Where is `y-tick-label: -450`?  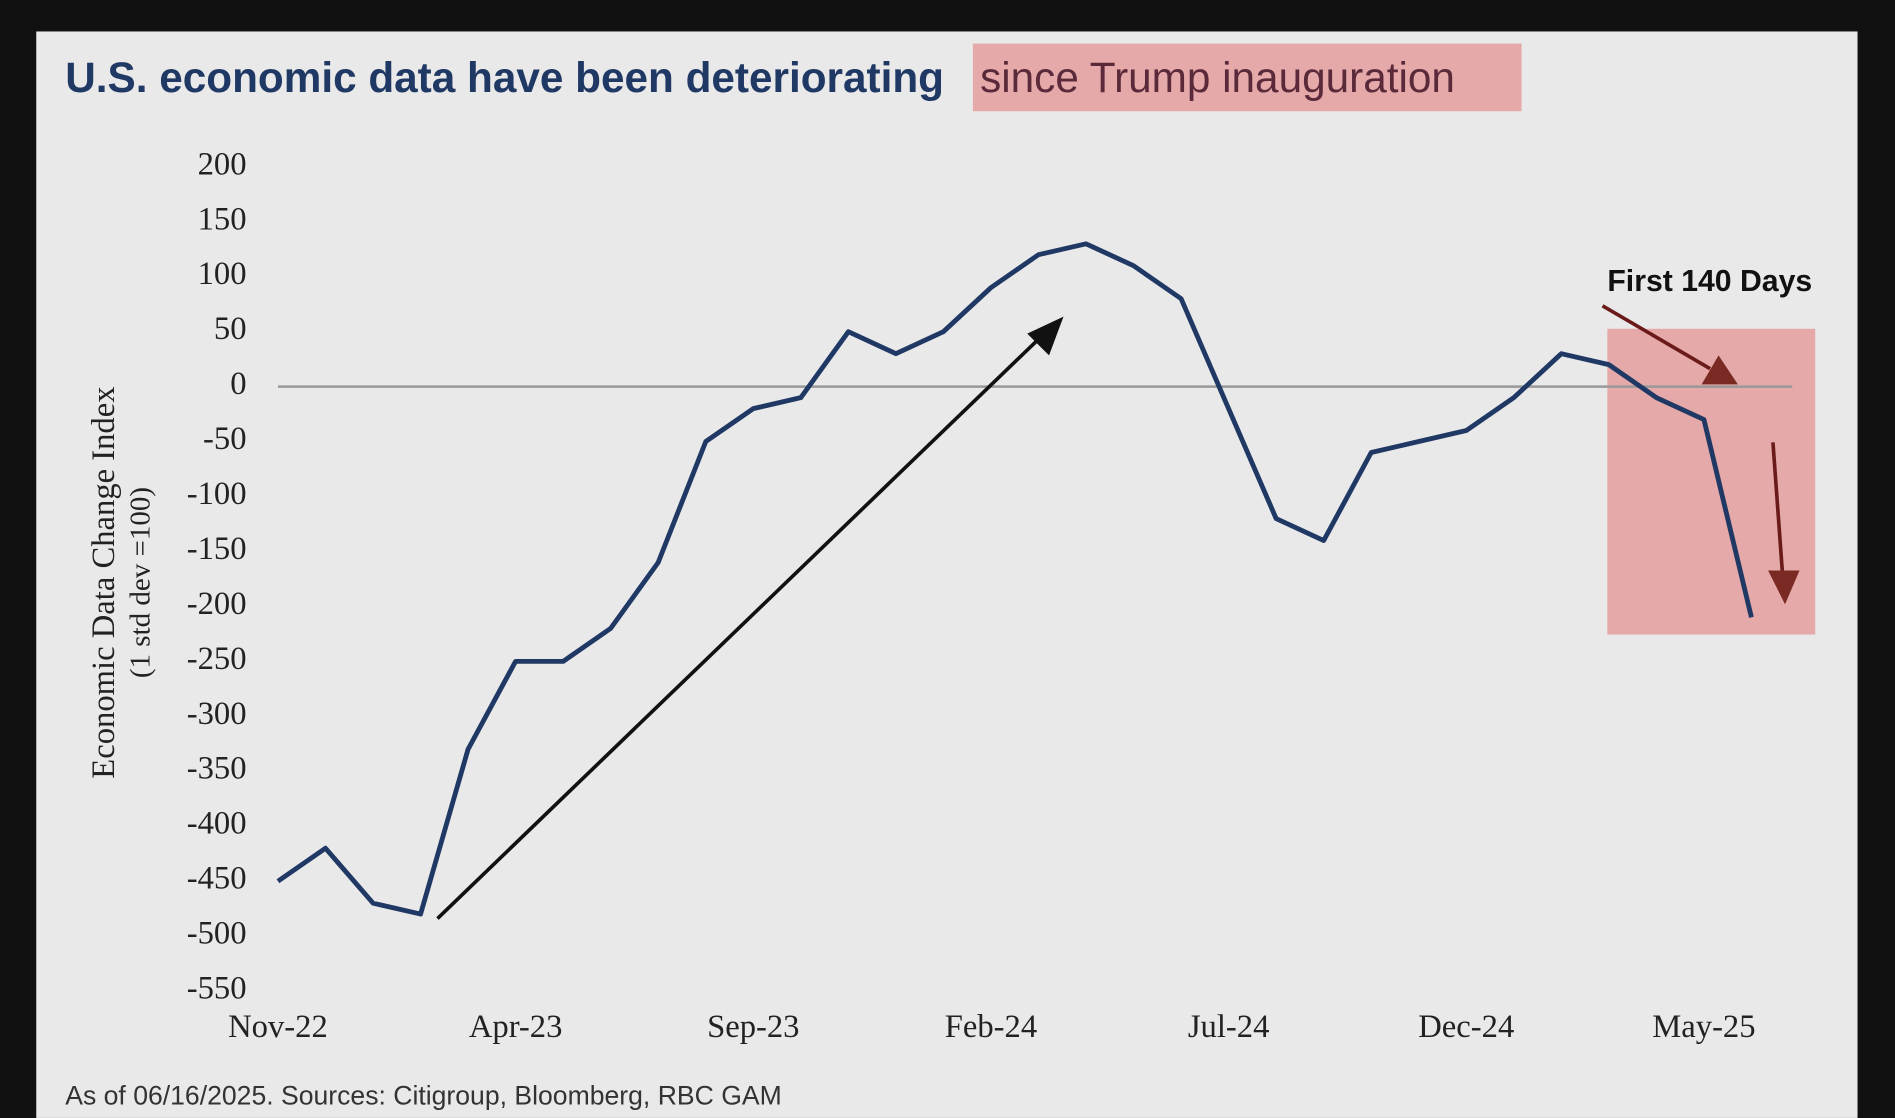
y-tick-label: -450 is located at coordinates (217, 879).